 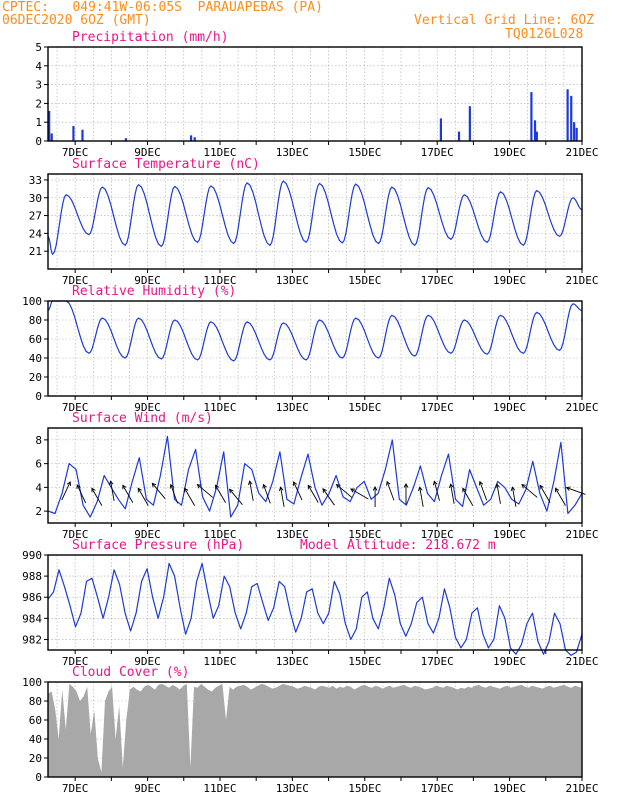 What do you see at coordinates (315, 730) in the screenshot?
I see `cloud-cover-area` at bounding box center [315, 730].